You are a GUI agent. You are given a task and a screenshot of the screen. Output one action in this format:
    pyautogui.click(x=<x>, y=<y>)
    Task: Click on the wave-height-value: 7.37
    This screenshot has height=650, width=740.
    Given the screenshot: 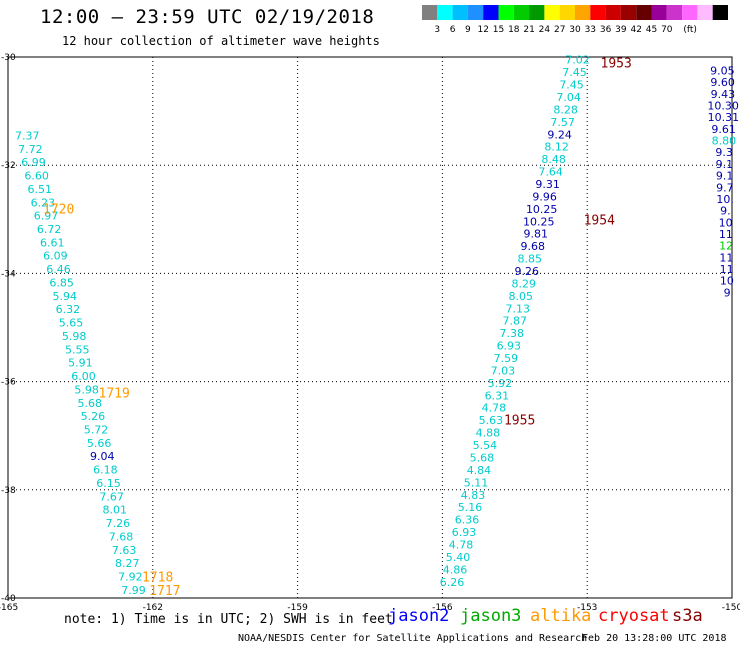 What is the action you would take?
    pyautogui.click(x=27, y=135)
    